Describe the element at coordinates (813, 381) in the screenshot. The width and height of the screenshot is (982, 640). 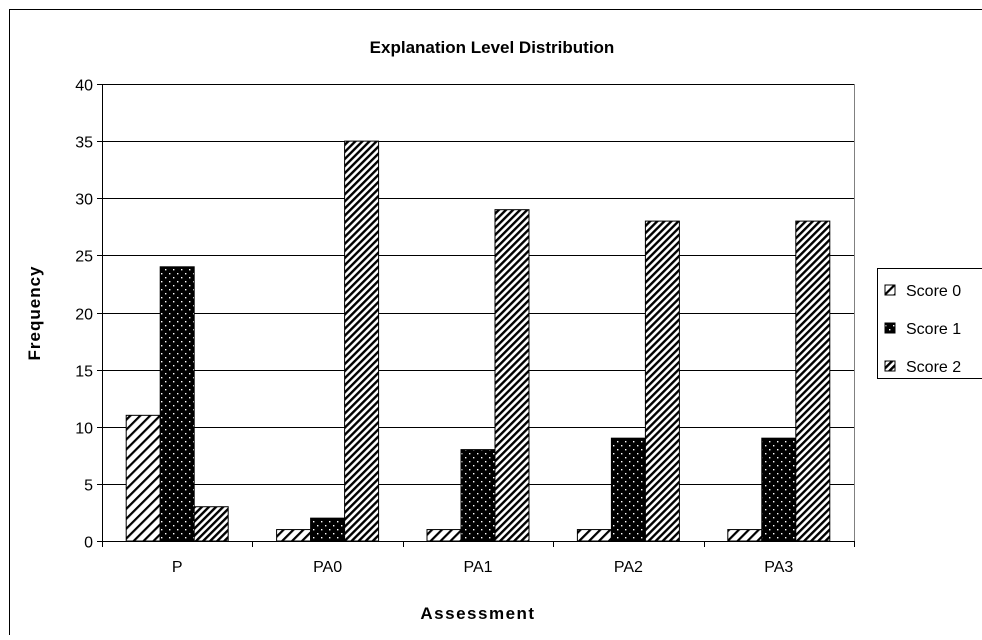
I see `bar-score-2-pa3` at that location.